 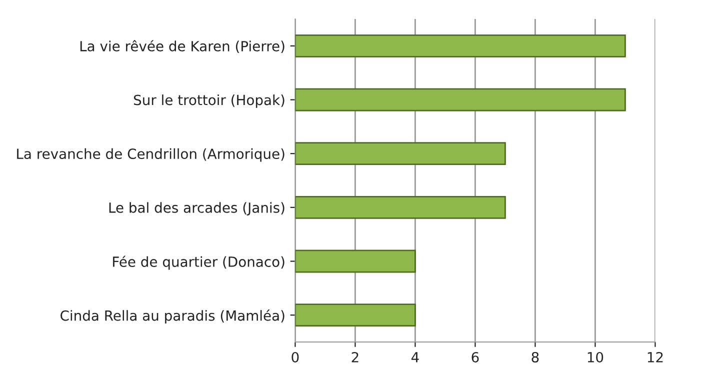 What do you see at coordinates (355, 357) in the screenshot?
I see `x-tick-label: 2` at bounding box center [355, 357].